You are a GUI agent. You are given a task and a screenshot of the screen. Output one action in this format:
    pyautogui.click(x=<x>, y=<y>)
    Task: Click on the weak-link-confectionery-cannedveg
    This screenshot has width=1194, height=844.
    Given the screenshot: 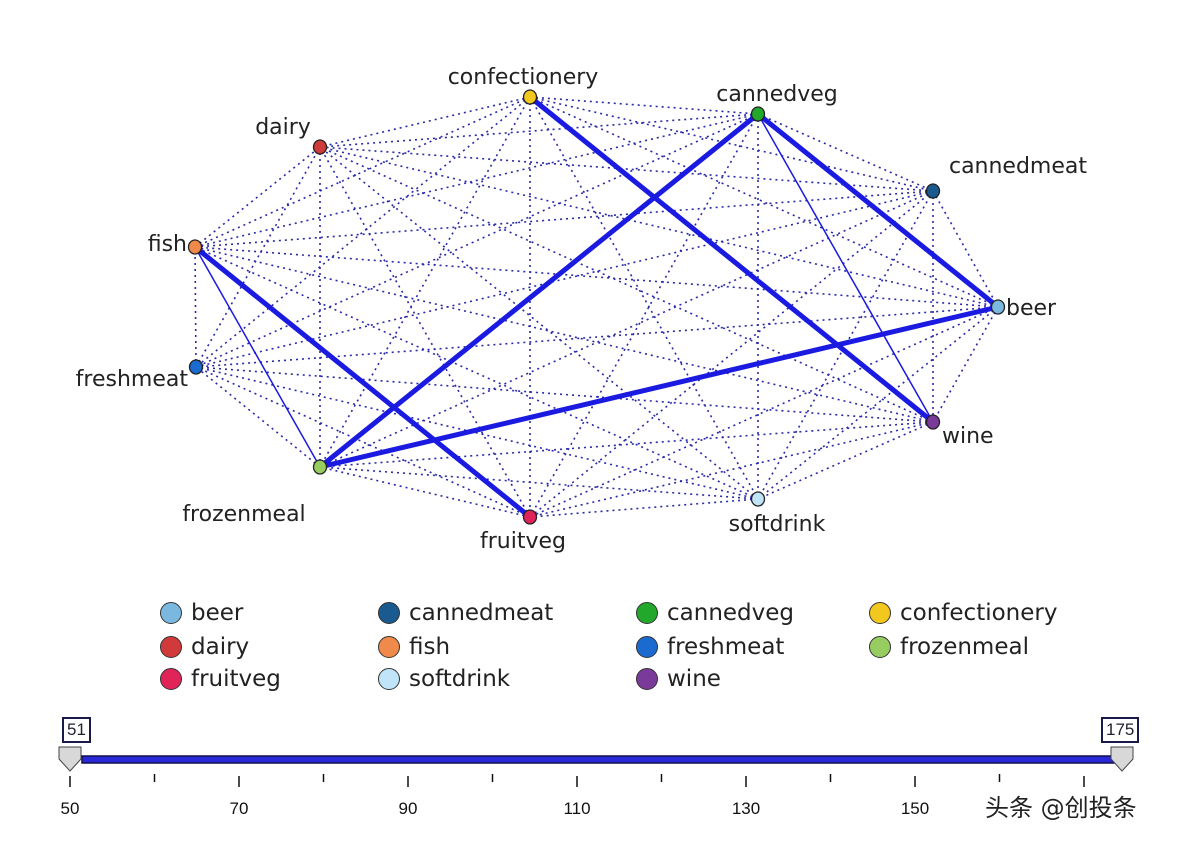 What is the action you would take?
    pyautogui.click(x=644, y=105)
    